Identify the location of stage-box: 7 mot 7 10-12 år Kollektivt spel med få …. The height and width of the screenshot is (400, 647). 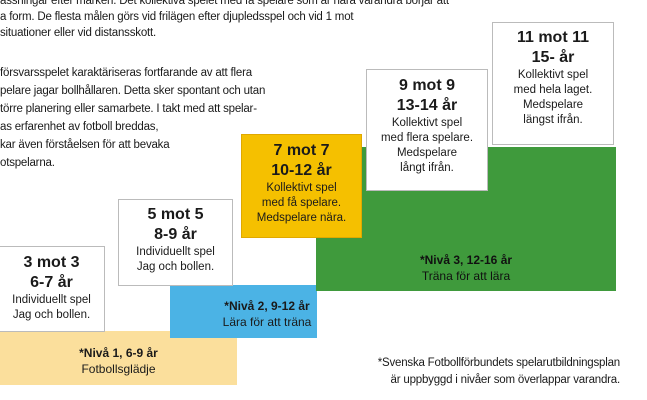
(301, 186).